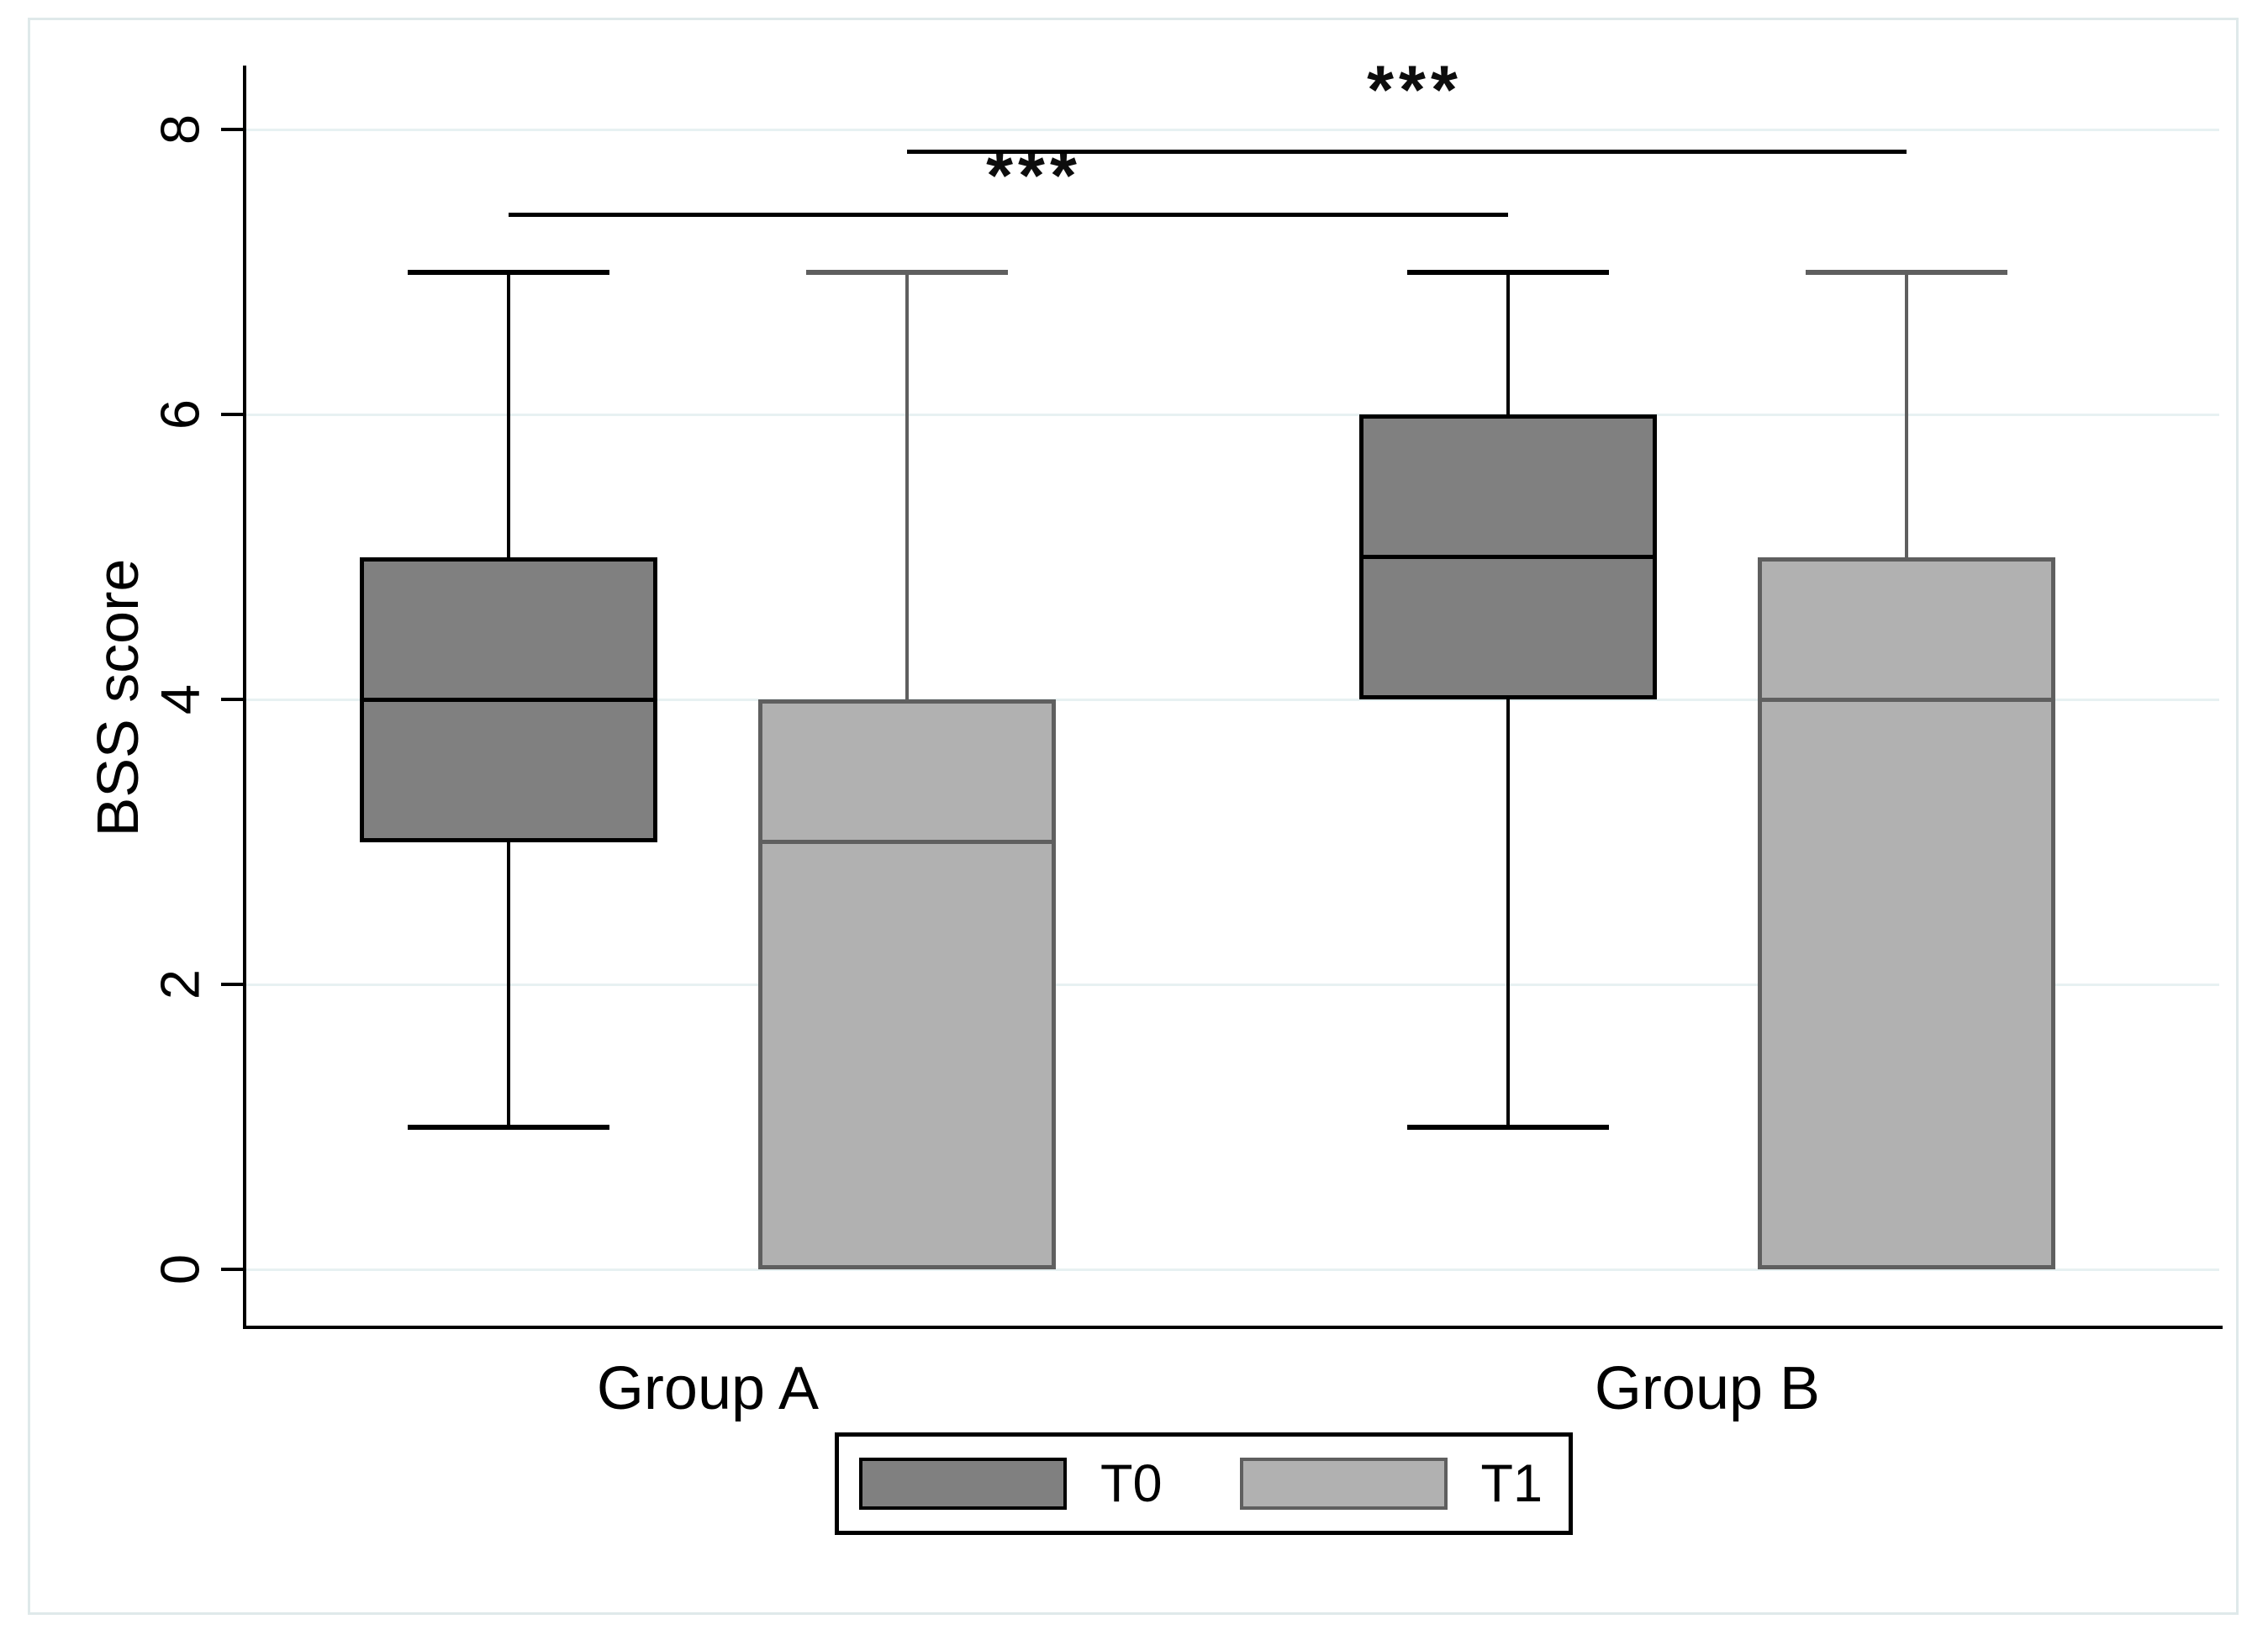 This screenshot has width=2268, height=1635. I want to click on x-axis-line, so click(1233, 1327).